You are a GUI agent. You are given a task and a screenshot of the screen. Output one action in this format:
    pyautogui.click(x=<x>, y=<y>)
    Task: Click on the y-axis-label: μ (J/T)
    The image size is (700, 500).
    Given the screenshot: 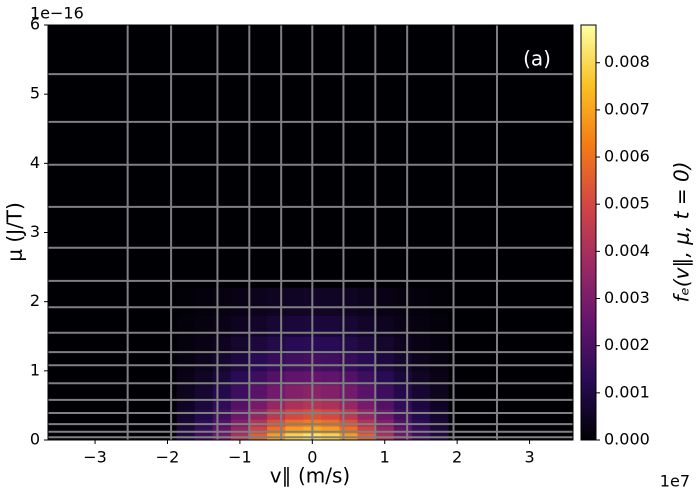 What is the action you would take?
    pyautogui.click(x=15, y=232)
    